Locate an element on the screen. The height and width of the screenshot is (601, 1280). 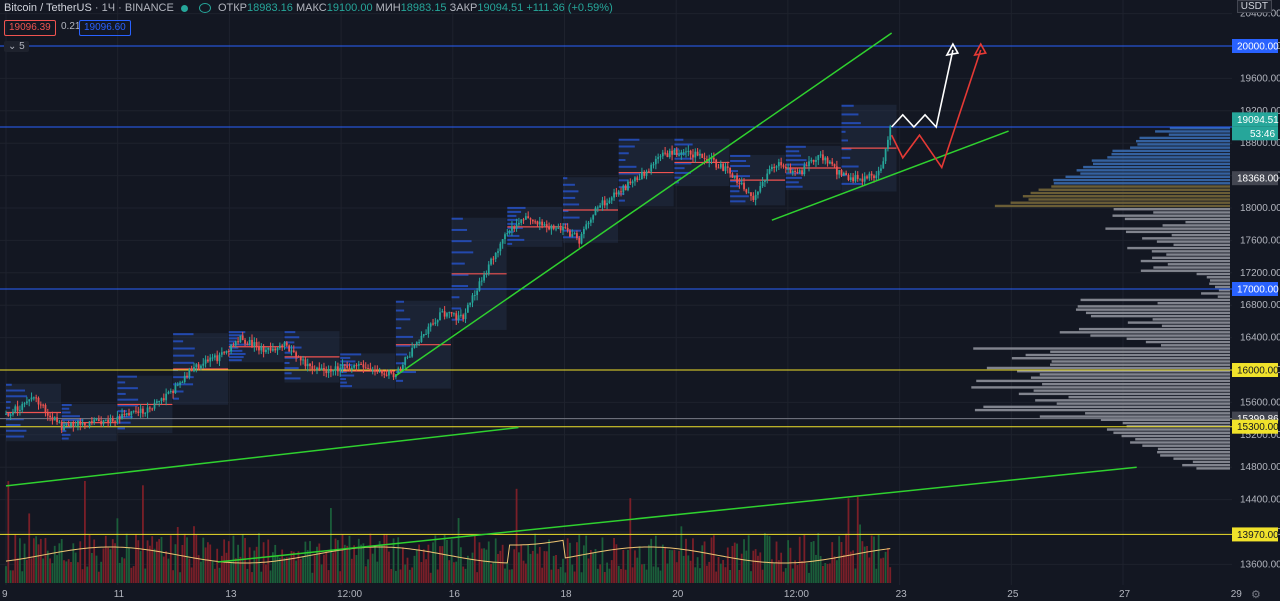
currency-label: USDT is located at coordinates (1254, 6).